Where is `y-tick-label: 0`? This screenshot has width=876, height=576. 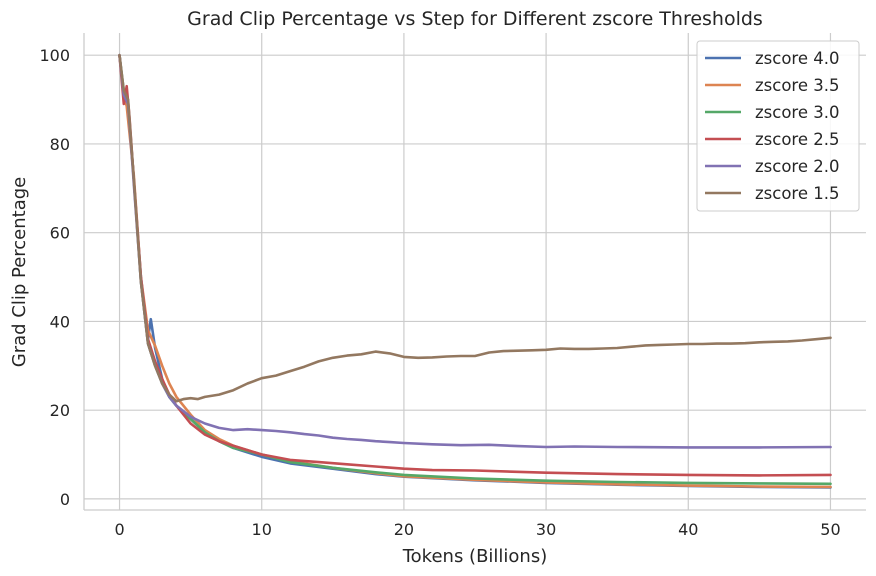
y-tick-label: 0 is located at coordinates (65, 499).